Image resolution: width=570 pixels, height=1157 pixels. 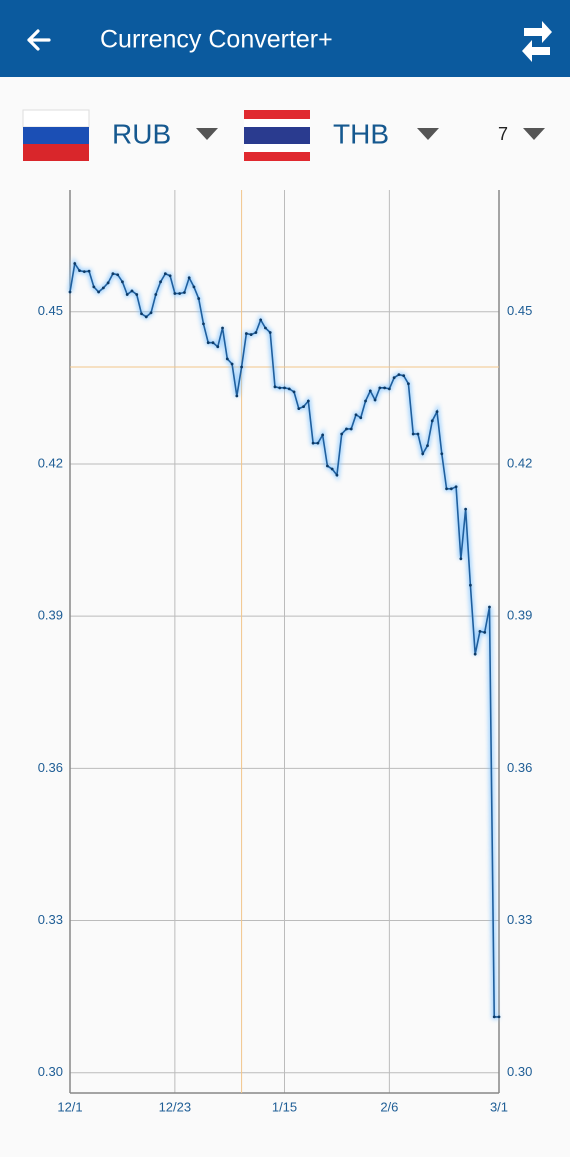 What do you see at coordinates (284, 1106) in the screenshot?
I see `x-tick-label: 1/15` at bounding box center [284, 1106].